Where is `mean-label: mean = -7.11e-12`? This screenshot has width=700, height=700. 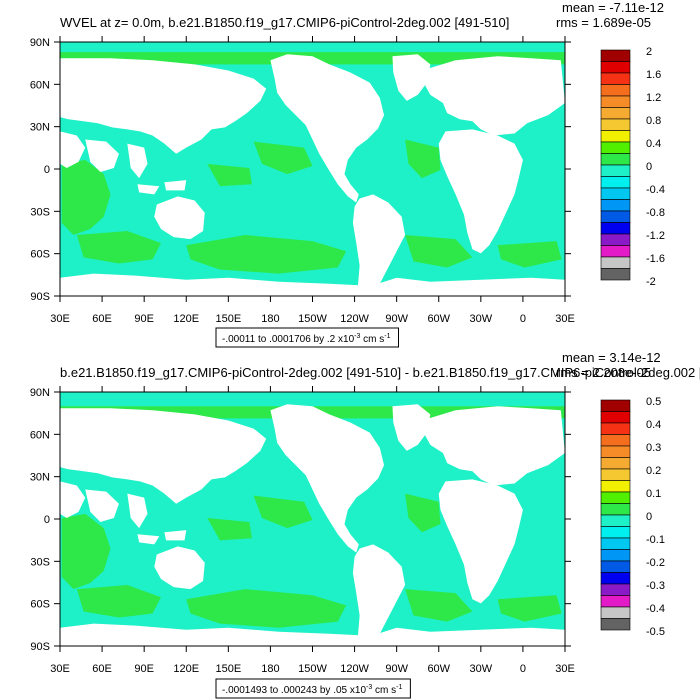
mean-label: mean = -7.11e-12 is located at coordinates (613, 7).